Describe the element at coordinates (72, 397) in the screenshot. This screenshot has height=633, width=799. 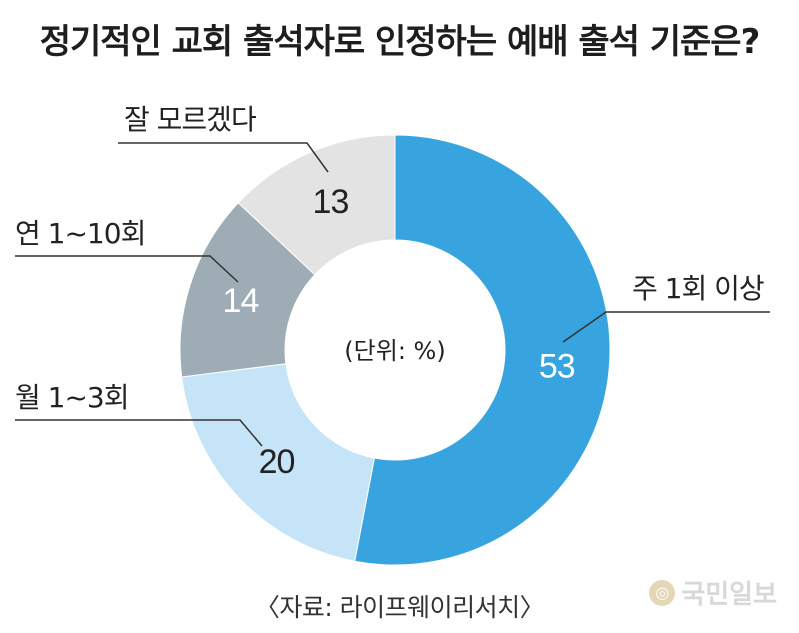
I see `slice-category-label-2: 월 1~3회` at that location.